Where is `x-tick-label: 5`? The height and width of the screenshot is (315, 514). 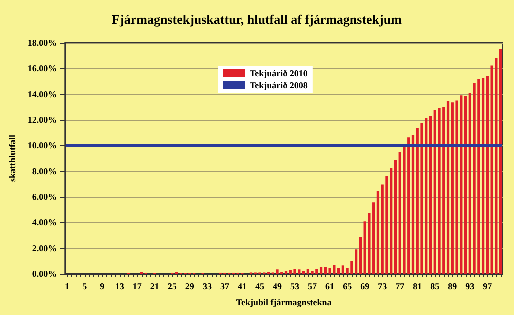 x-tick-label: 5 is located at coordinates (85, 287).